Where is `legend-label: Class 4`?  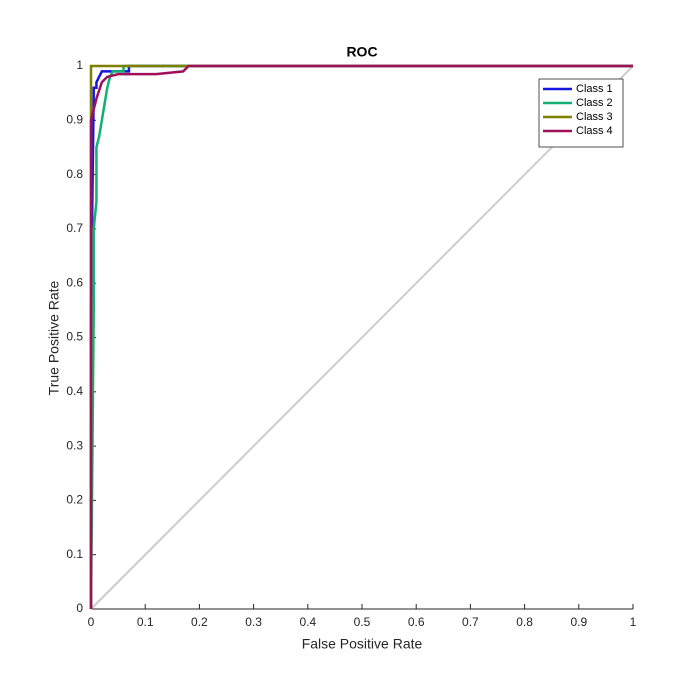
legend-label: Class 4 is located at coordinates (594, 131).